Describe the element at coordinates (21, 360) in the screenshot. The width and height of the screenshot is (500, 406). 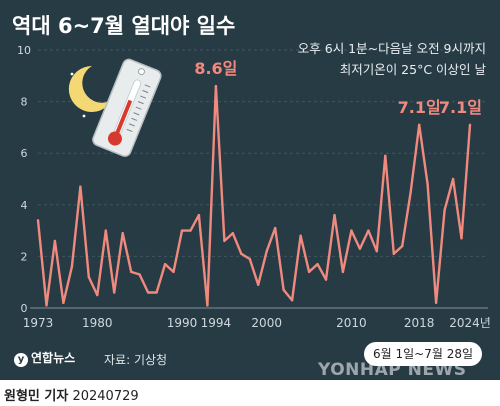
I see `yonhap-logo-icon: y` at that location.